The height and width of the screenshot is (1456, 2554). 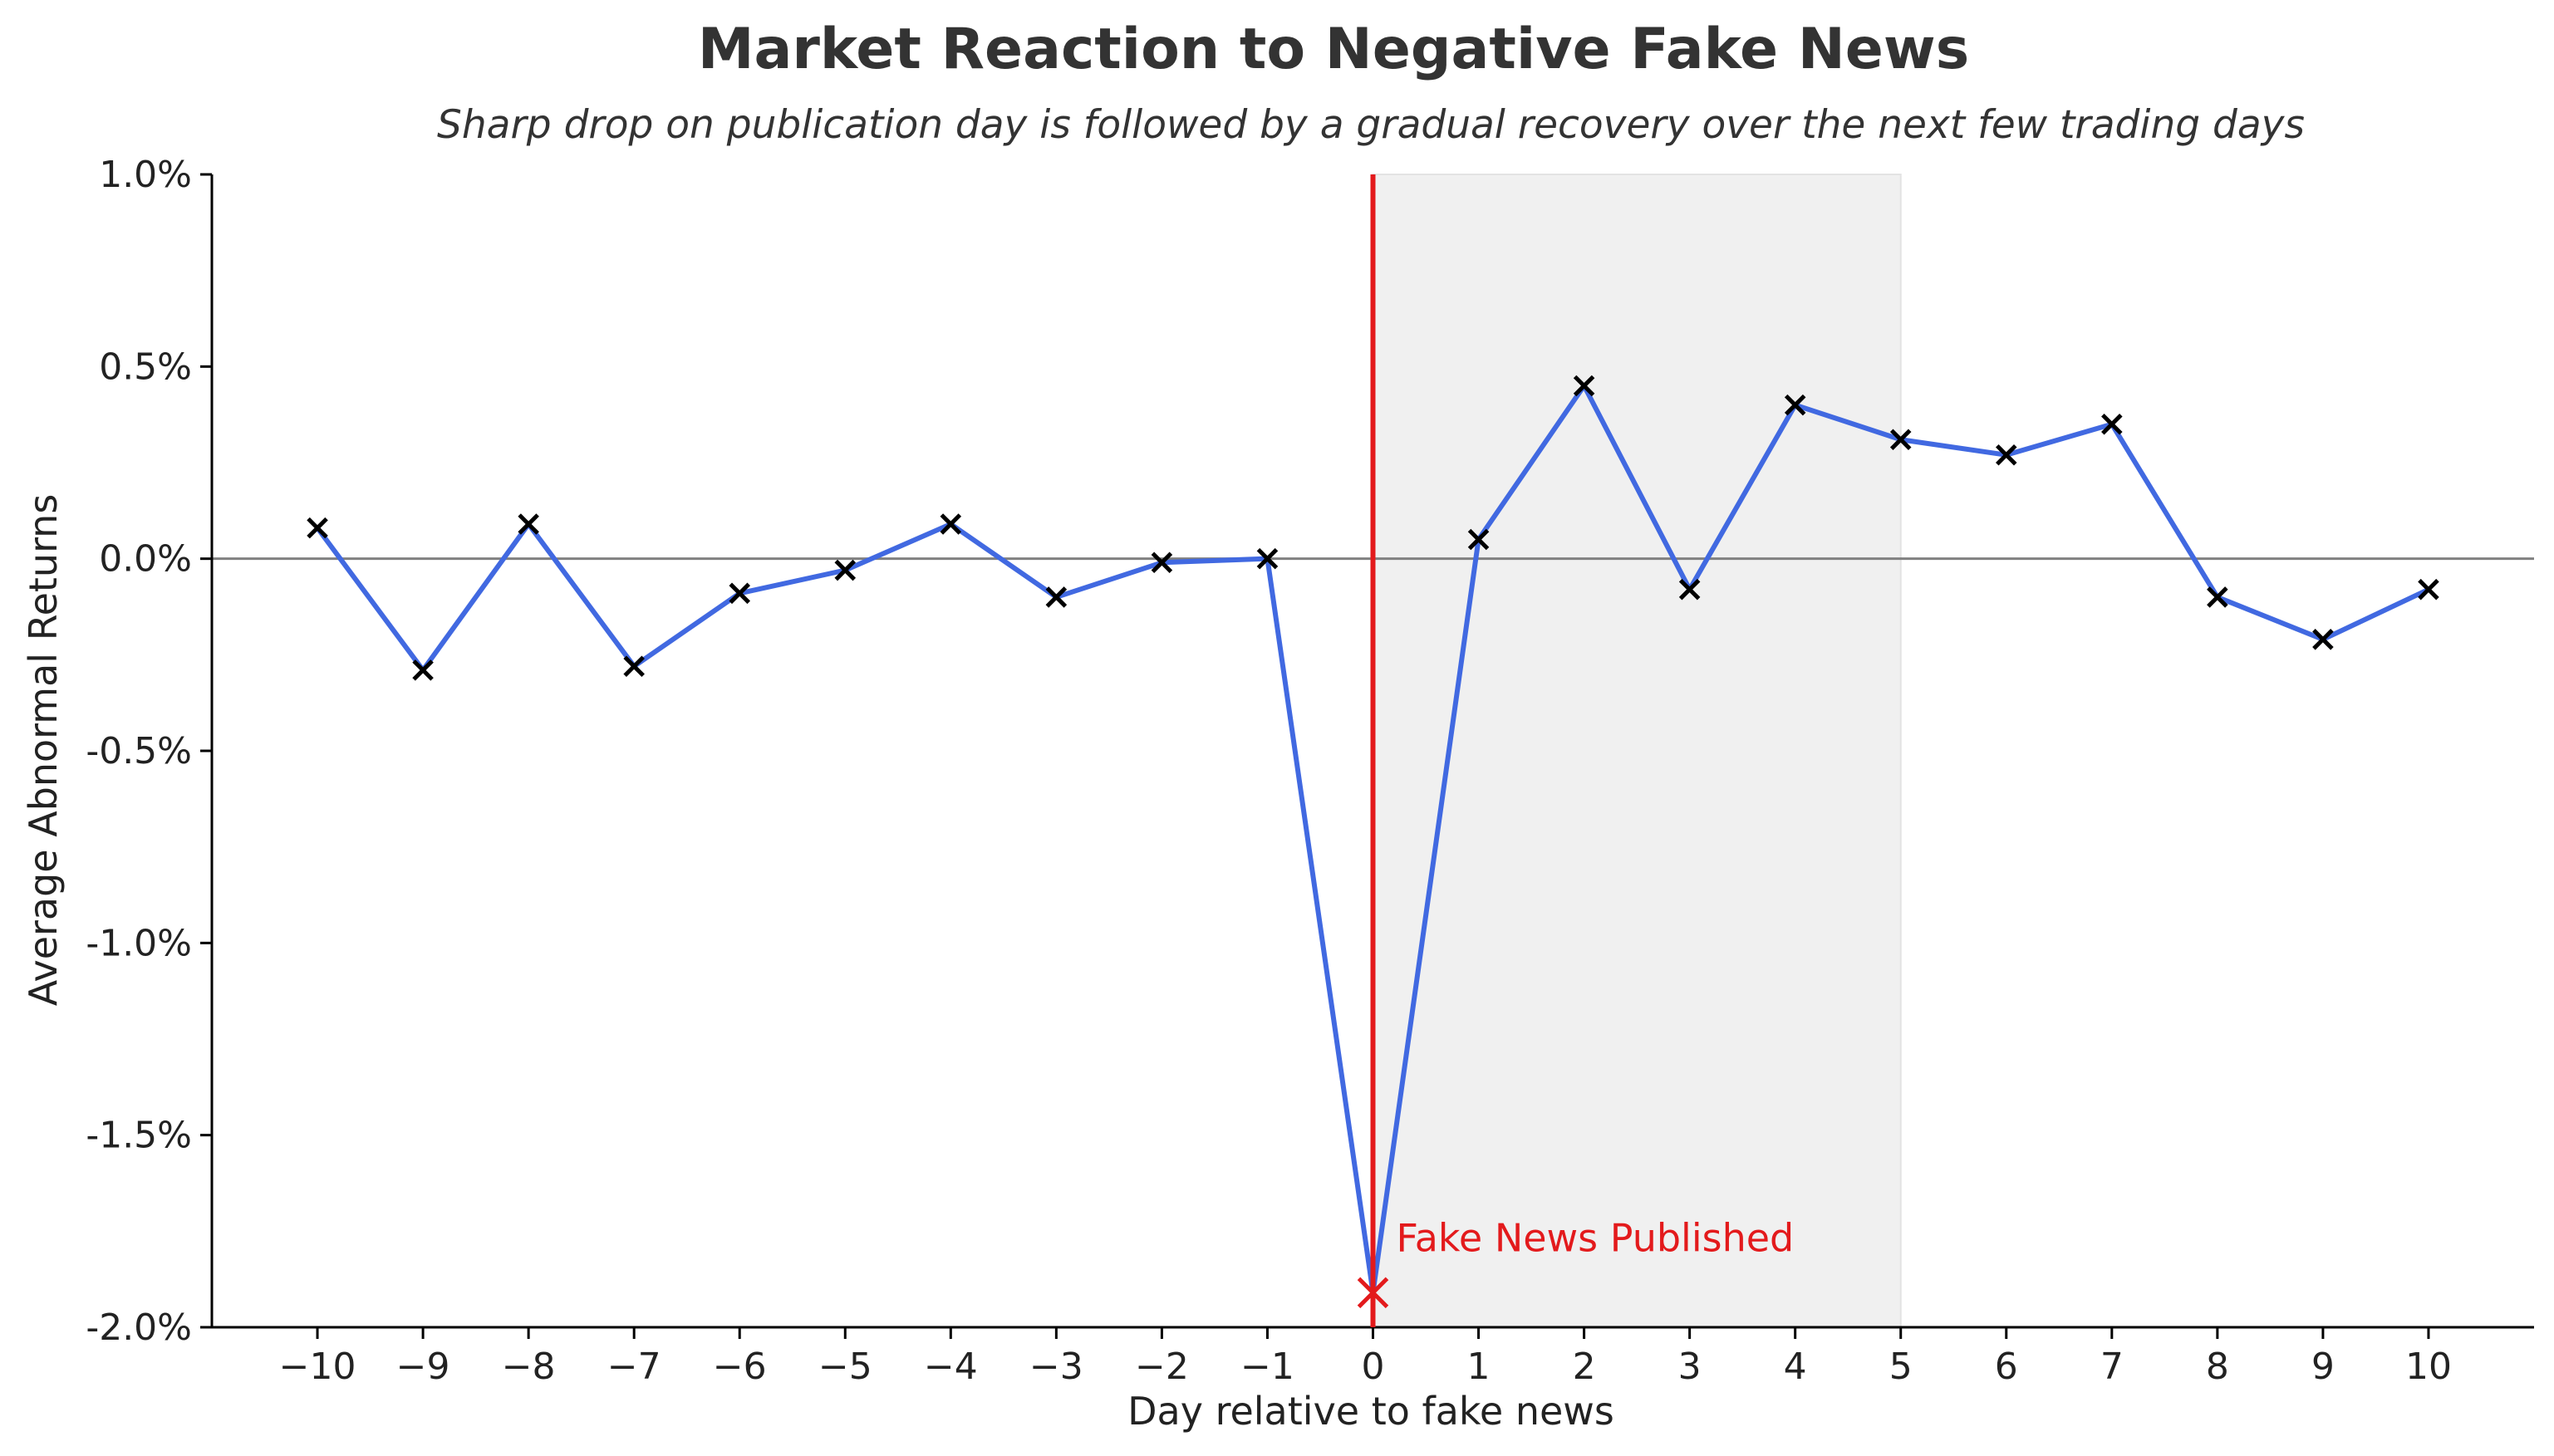 I want to click on x-tick-label: 8, so click(x=2218, y=1367).